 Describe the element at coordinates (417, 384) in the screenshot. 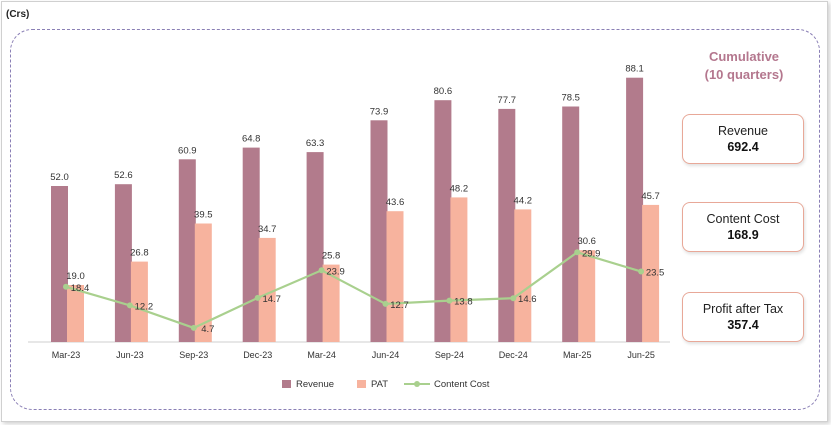

I see `legend-marker-content-cost` at that location.